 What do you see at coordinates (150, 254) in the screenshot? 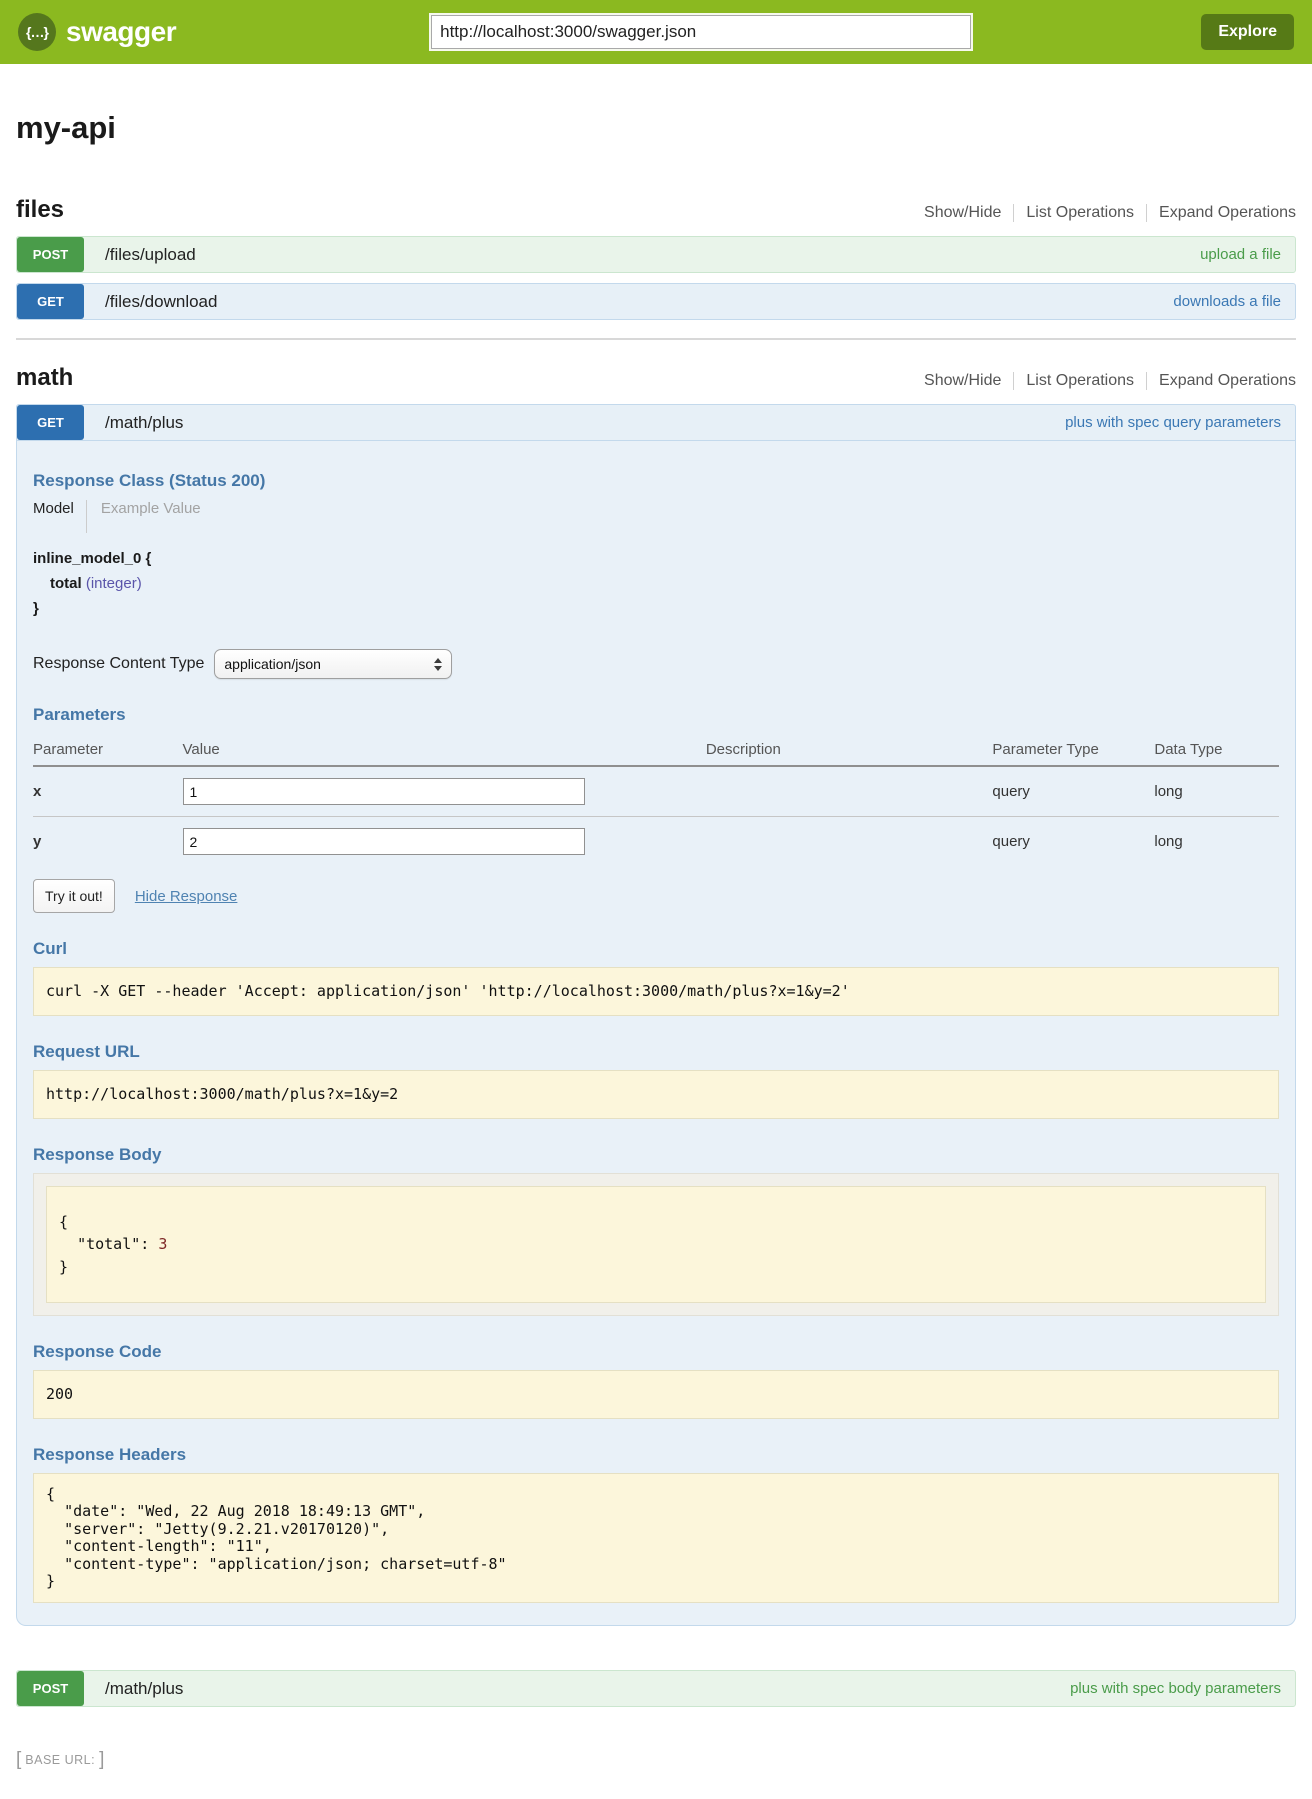
I see `operation-path: /files/upload` at bounding box center [150, 254].